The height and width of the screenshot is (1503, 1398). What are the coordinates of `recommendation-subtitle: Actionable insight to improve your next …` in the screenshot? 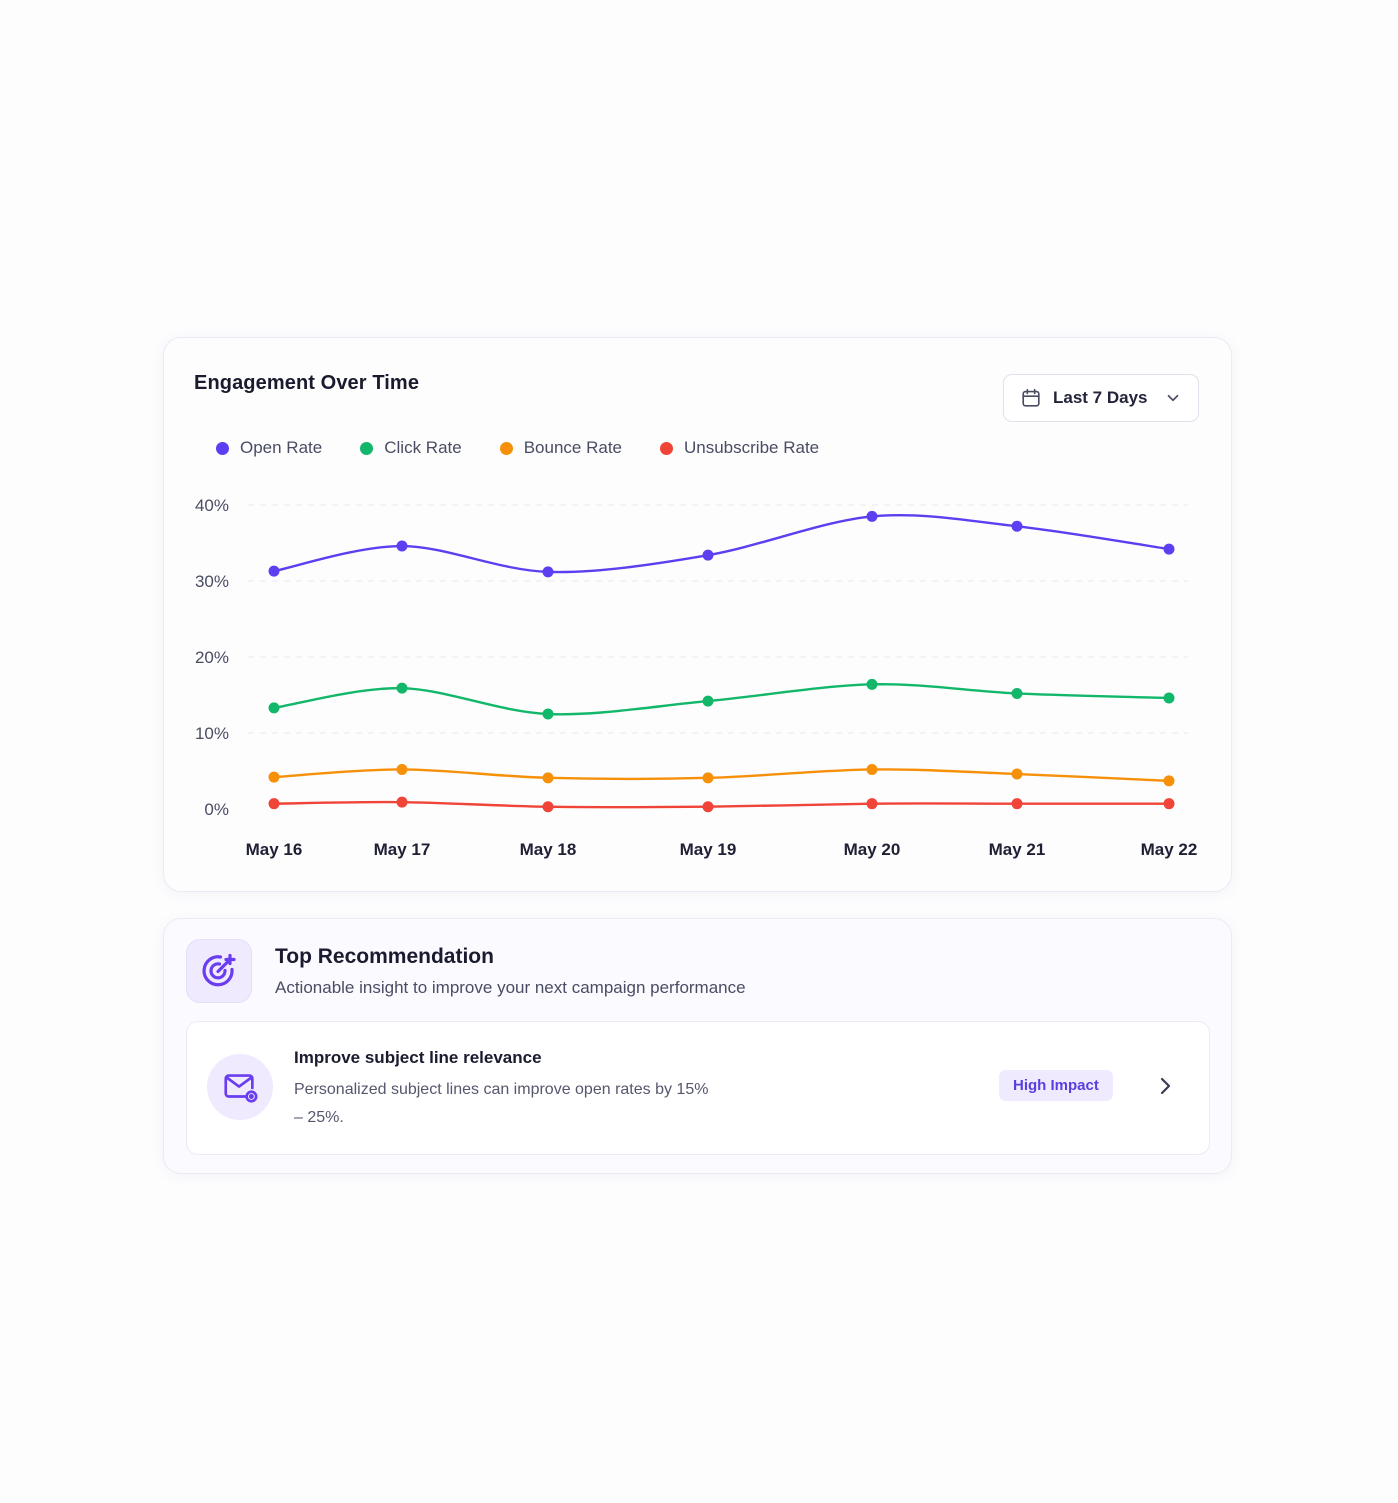 It's located at (510, 987).